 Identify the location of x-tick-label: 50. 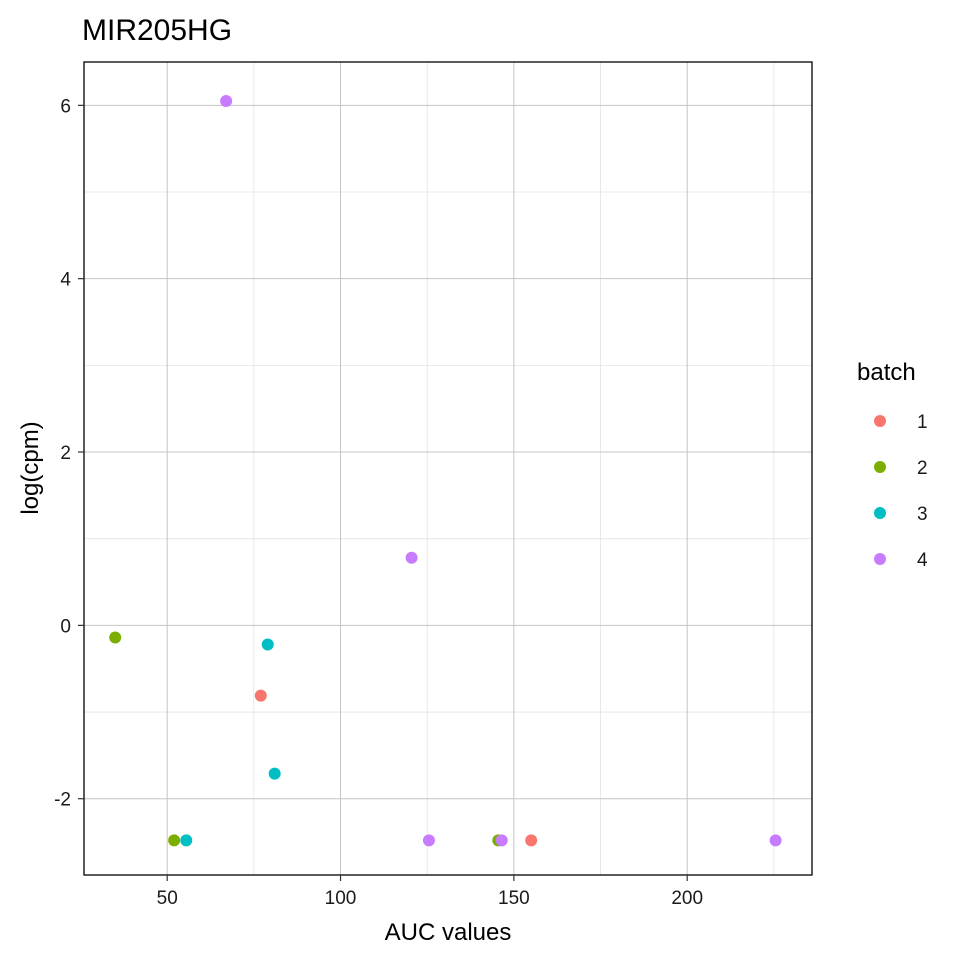
(167, 898).